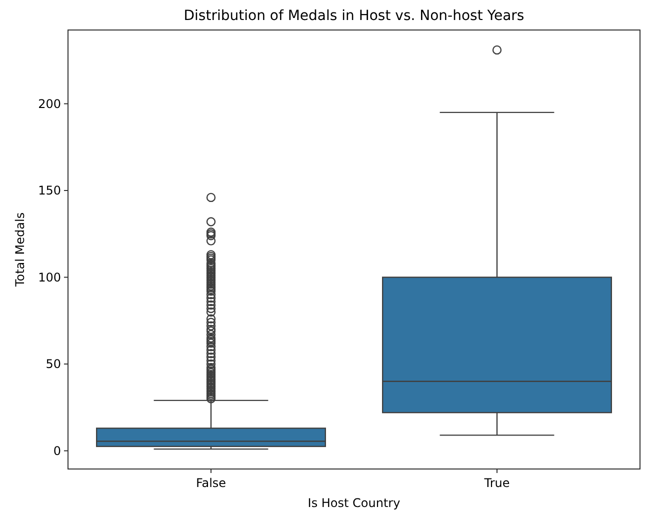 The width and height of the screenshot is (647, 513). What do you see at coordinates (49, 191) in the screenshot?
I see `y-tick-label: 150` at bounding box center [49, 191].